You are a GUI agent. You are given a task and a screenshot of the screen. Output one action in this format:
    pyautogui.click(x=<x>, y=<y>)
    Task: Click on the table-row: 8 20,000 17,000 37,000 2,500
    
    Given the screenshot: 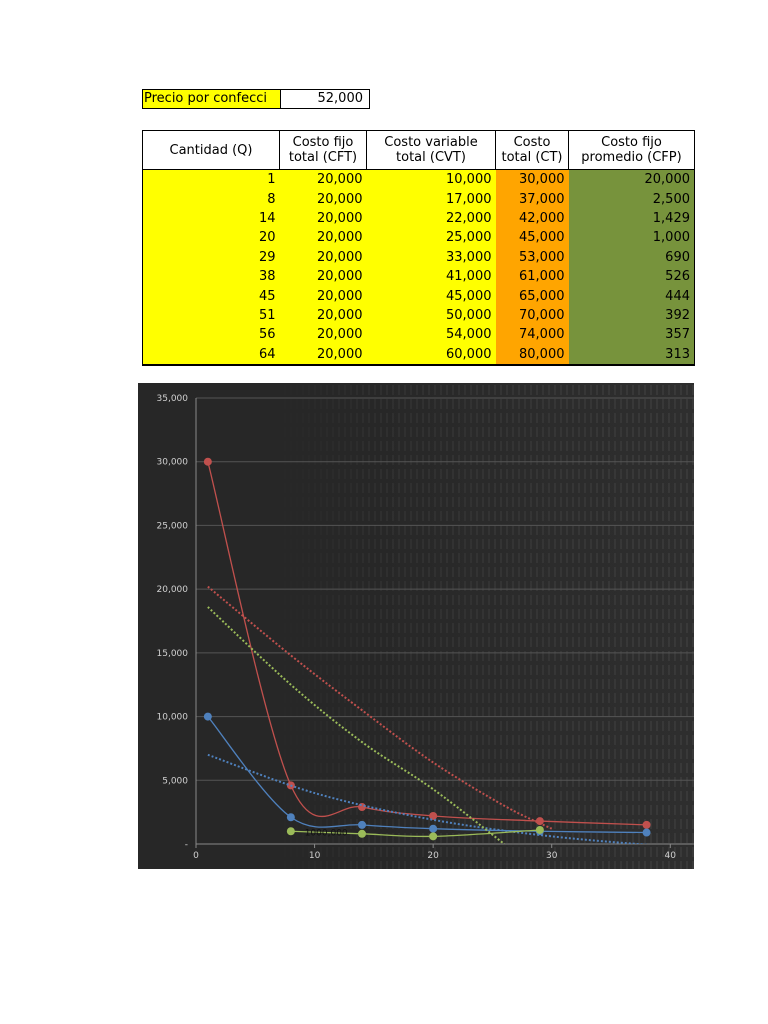 What is the action you would take?
    pyautogui.click(x=418, y=199)
    